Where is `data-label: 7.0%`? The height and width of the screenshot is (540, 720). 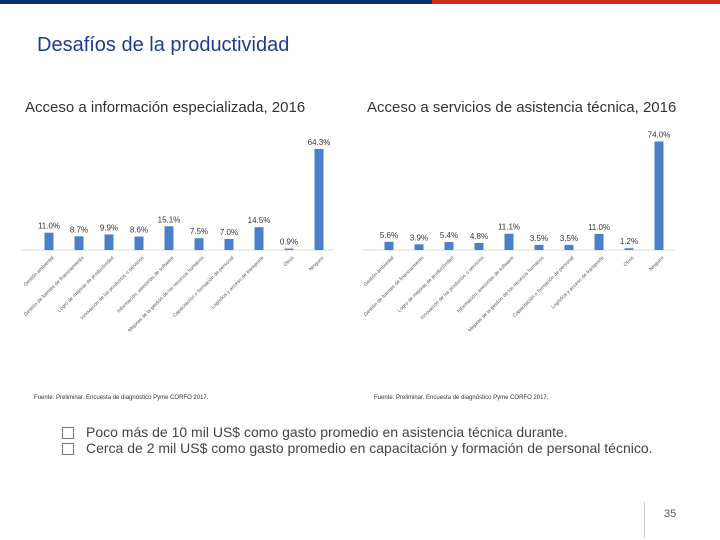 data-label: 7.0% is located at coordinates (229, 232).